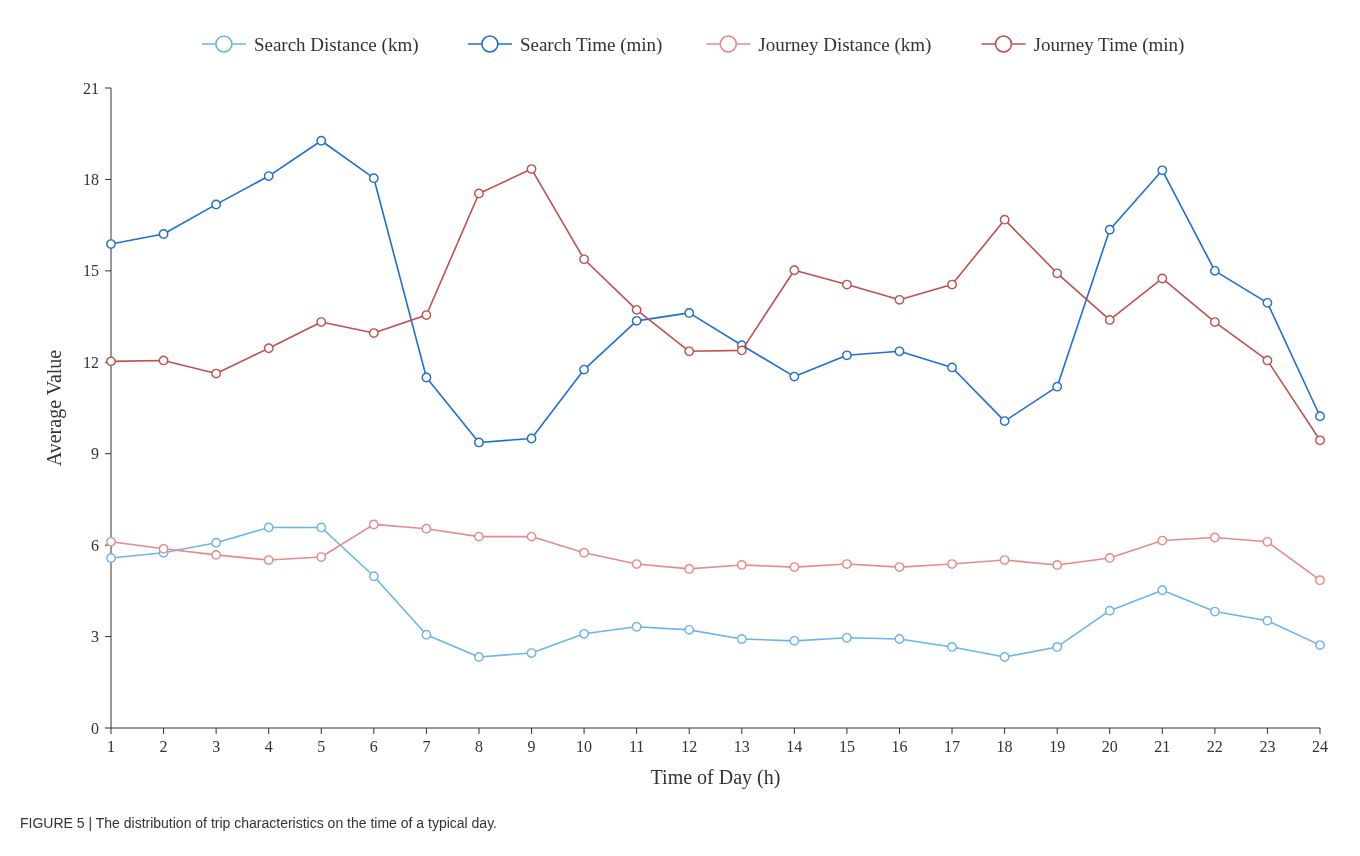  What do you see at coordinates (91, 362) in the screenshot?
I see `y-tick-label: 12` at bounding box center [91, 362].